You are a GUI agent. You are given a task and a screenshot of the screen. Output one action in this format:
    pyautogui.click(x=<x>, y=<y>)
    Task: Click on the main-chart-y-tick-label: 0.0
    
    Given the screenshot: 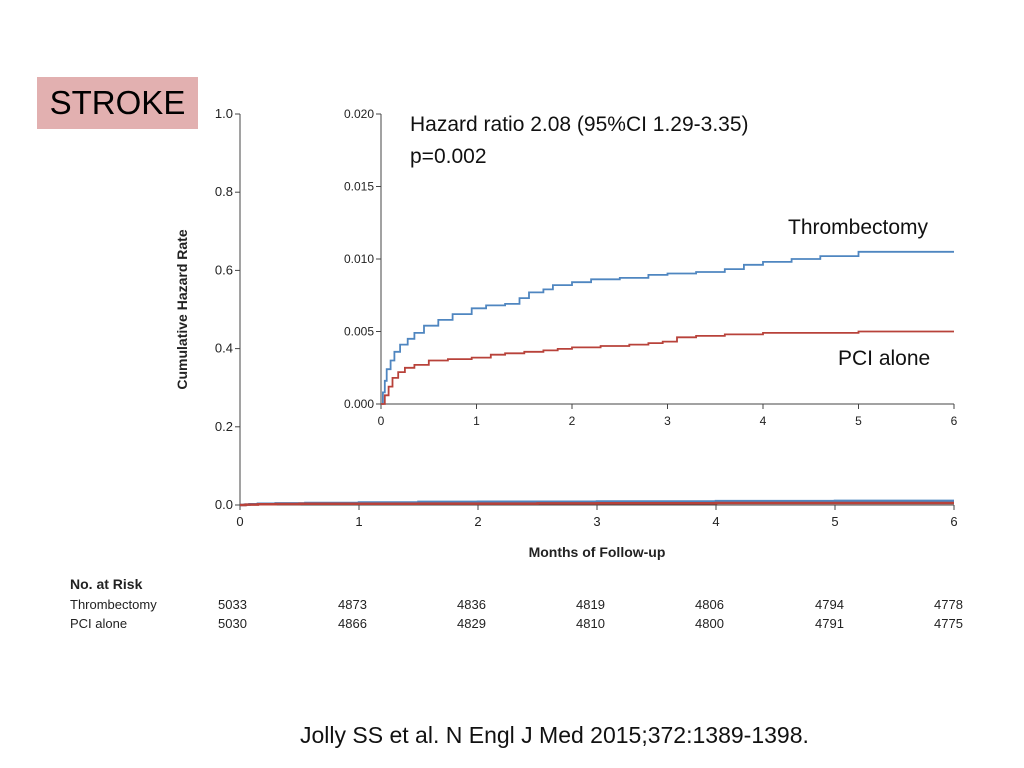 What is the action you would take?
    pyautogui.click(x=224, y=504)
    